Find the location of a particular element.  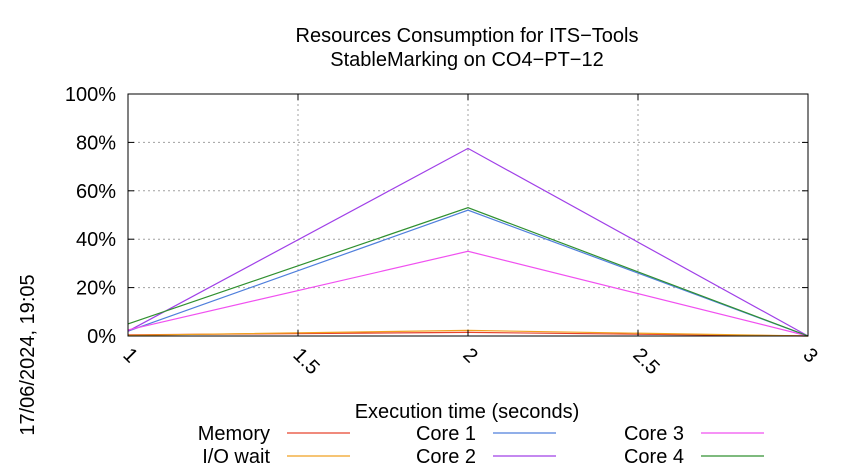

x-tick-label: 1.5 is located at coordinates (305, 361).